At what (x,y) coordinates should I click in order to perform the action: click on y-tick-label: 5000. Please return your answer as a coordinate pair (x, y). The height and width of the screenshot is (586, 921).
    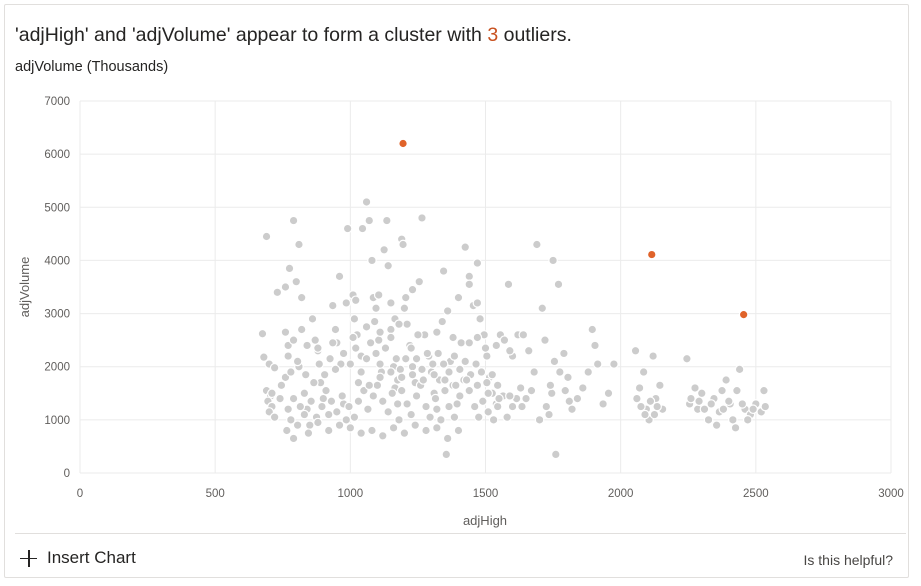
    Looking at the image, I should click on (57, 208).